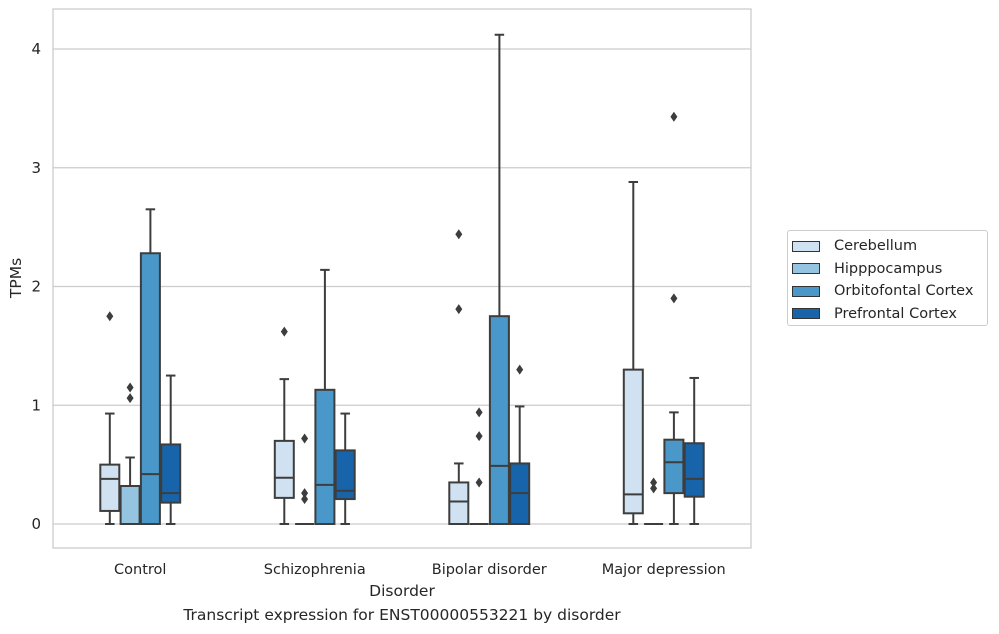  What do you see at coordinates (36, 49) in the screenshot?
I see `y-tick-label: 4` at bounding box center [36, 49].